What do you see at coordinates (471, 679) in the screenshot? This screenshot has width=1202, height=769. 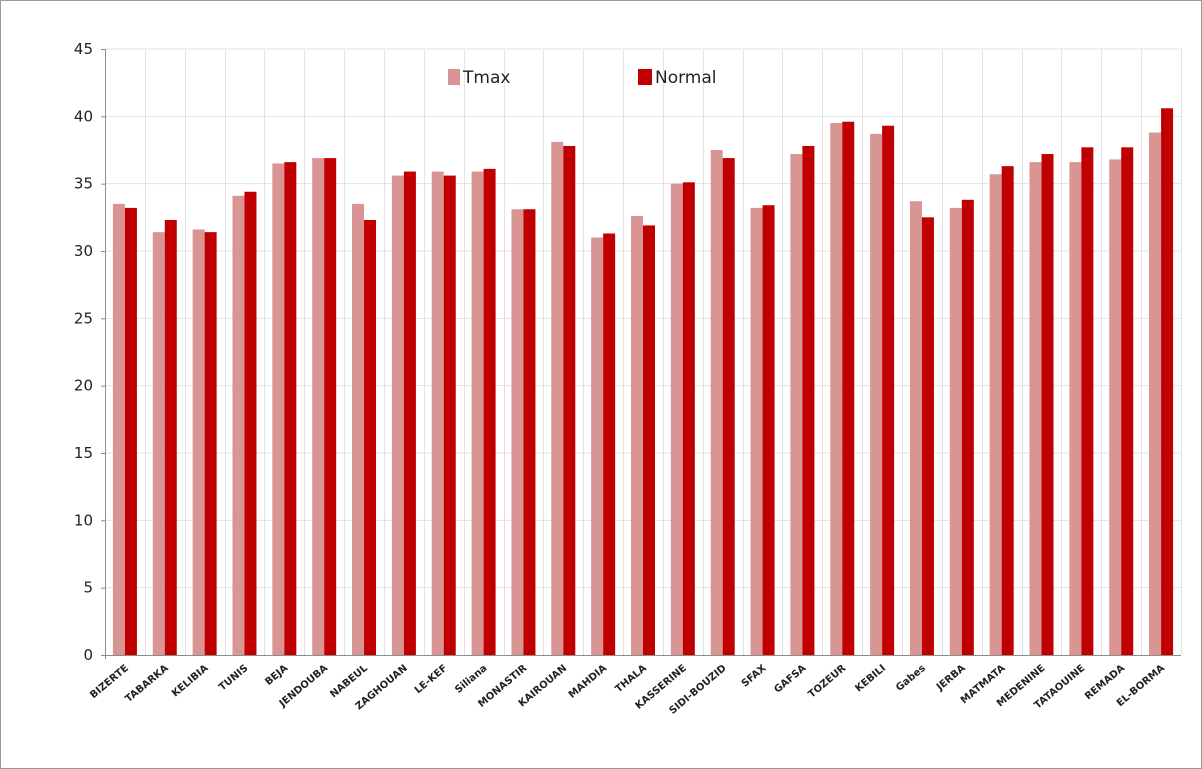 I see `x-tick-label: Siliana` at bounding box center [471, 679].